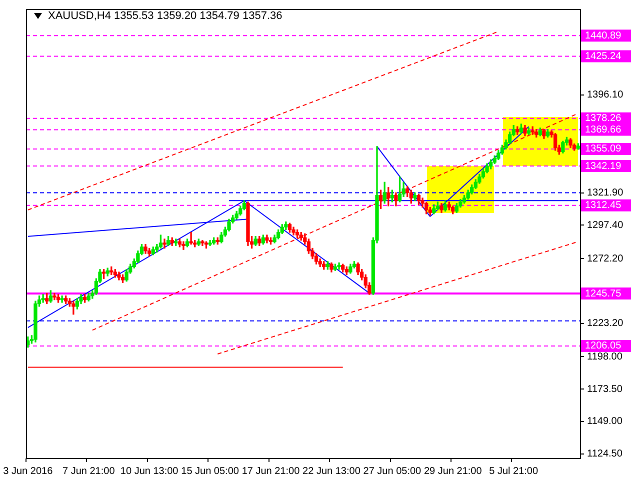  I want to click on y-tick-label: 1297.40, so click(605, 225).